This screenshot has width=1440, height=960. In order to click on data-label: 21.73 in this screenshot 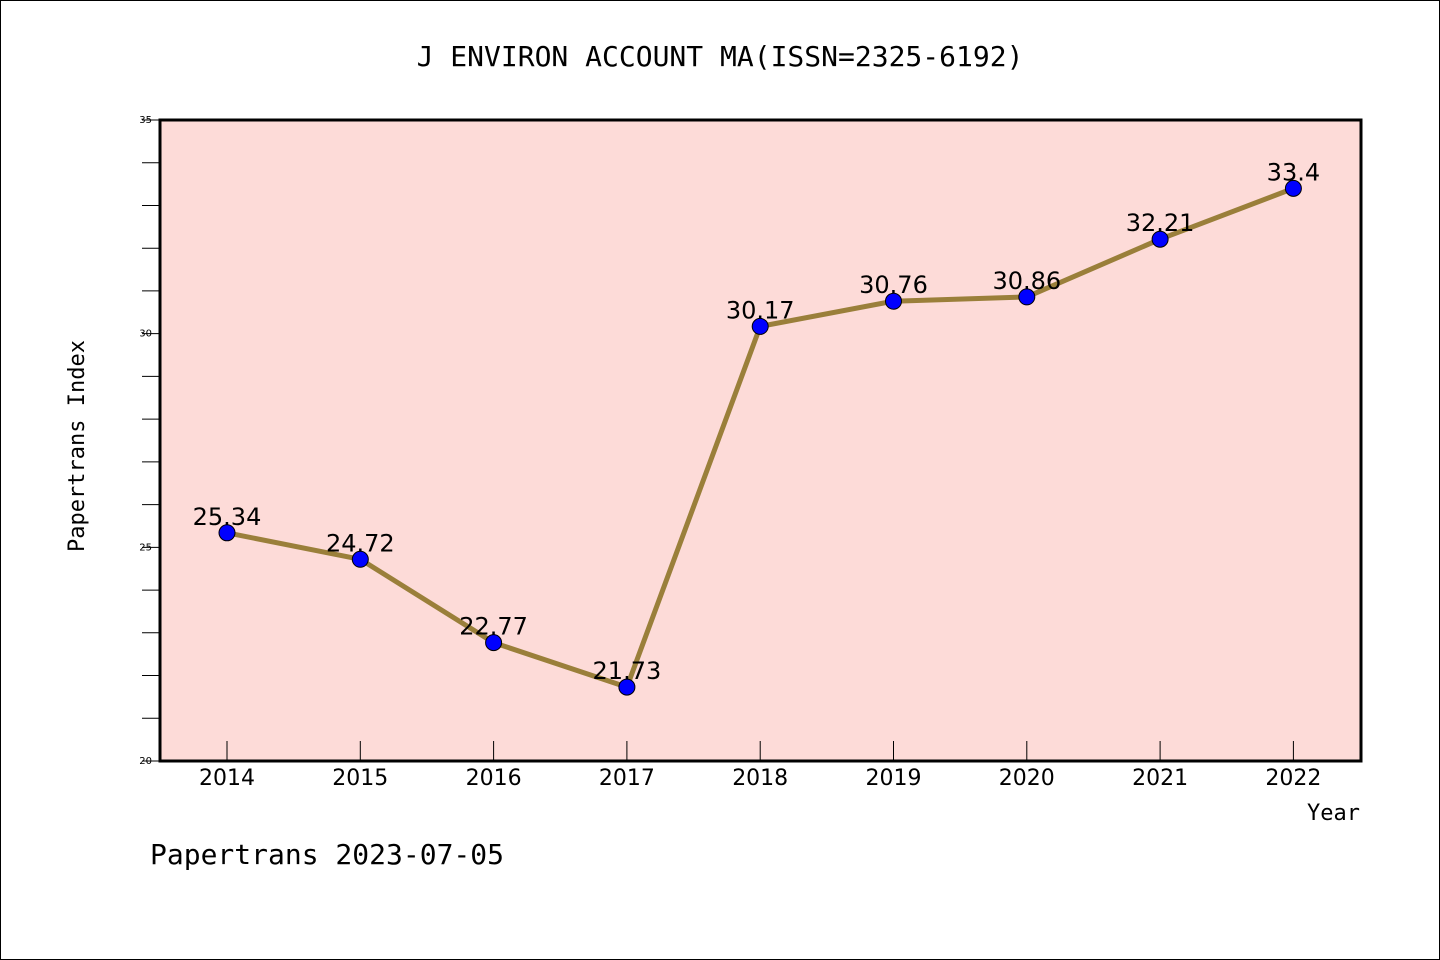, I will do `click(627, 671)`.